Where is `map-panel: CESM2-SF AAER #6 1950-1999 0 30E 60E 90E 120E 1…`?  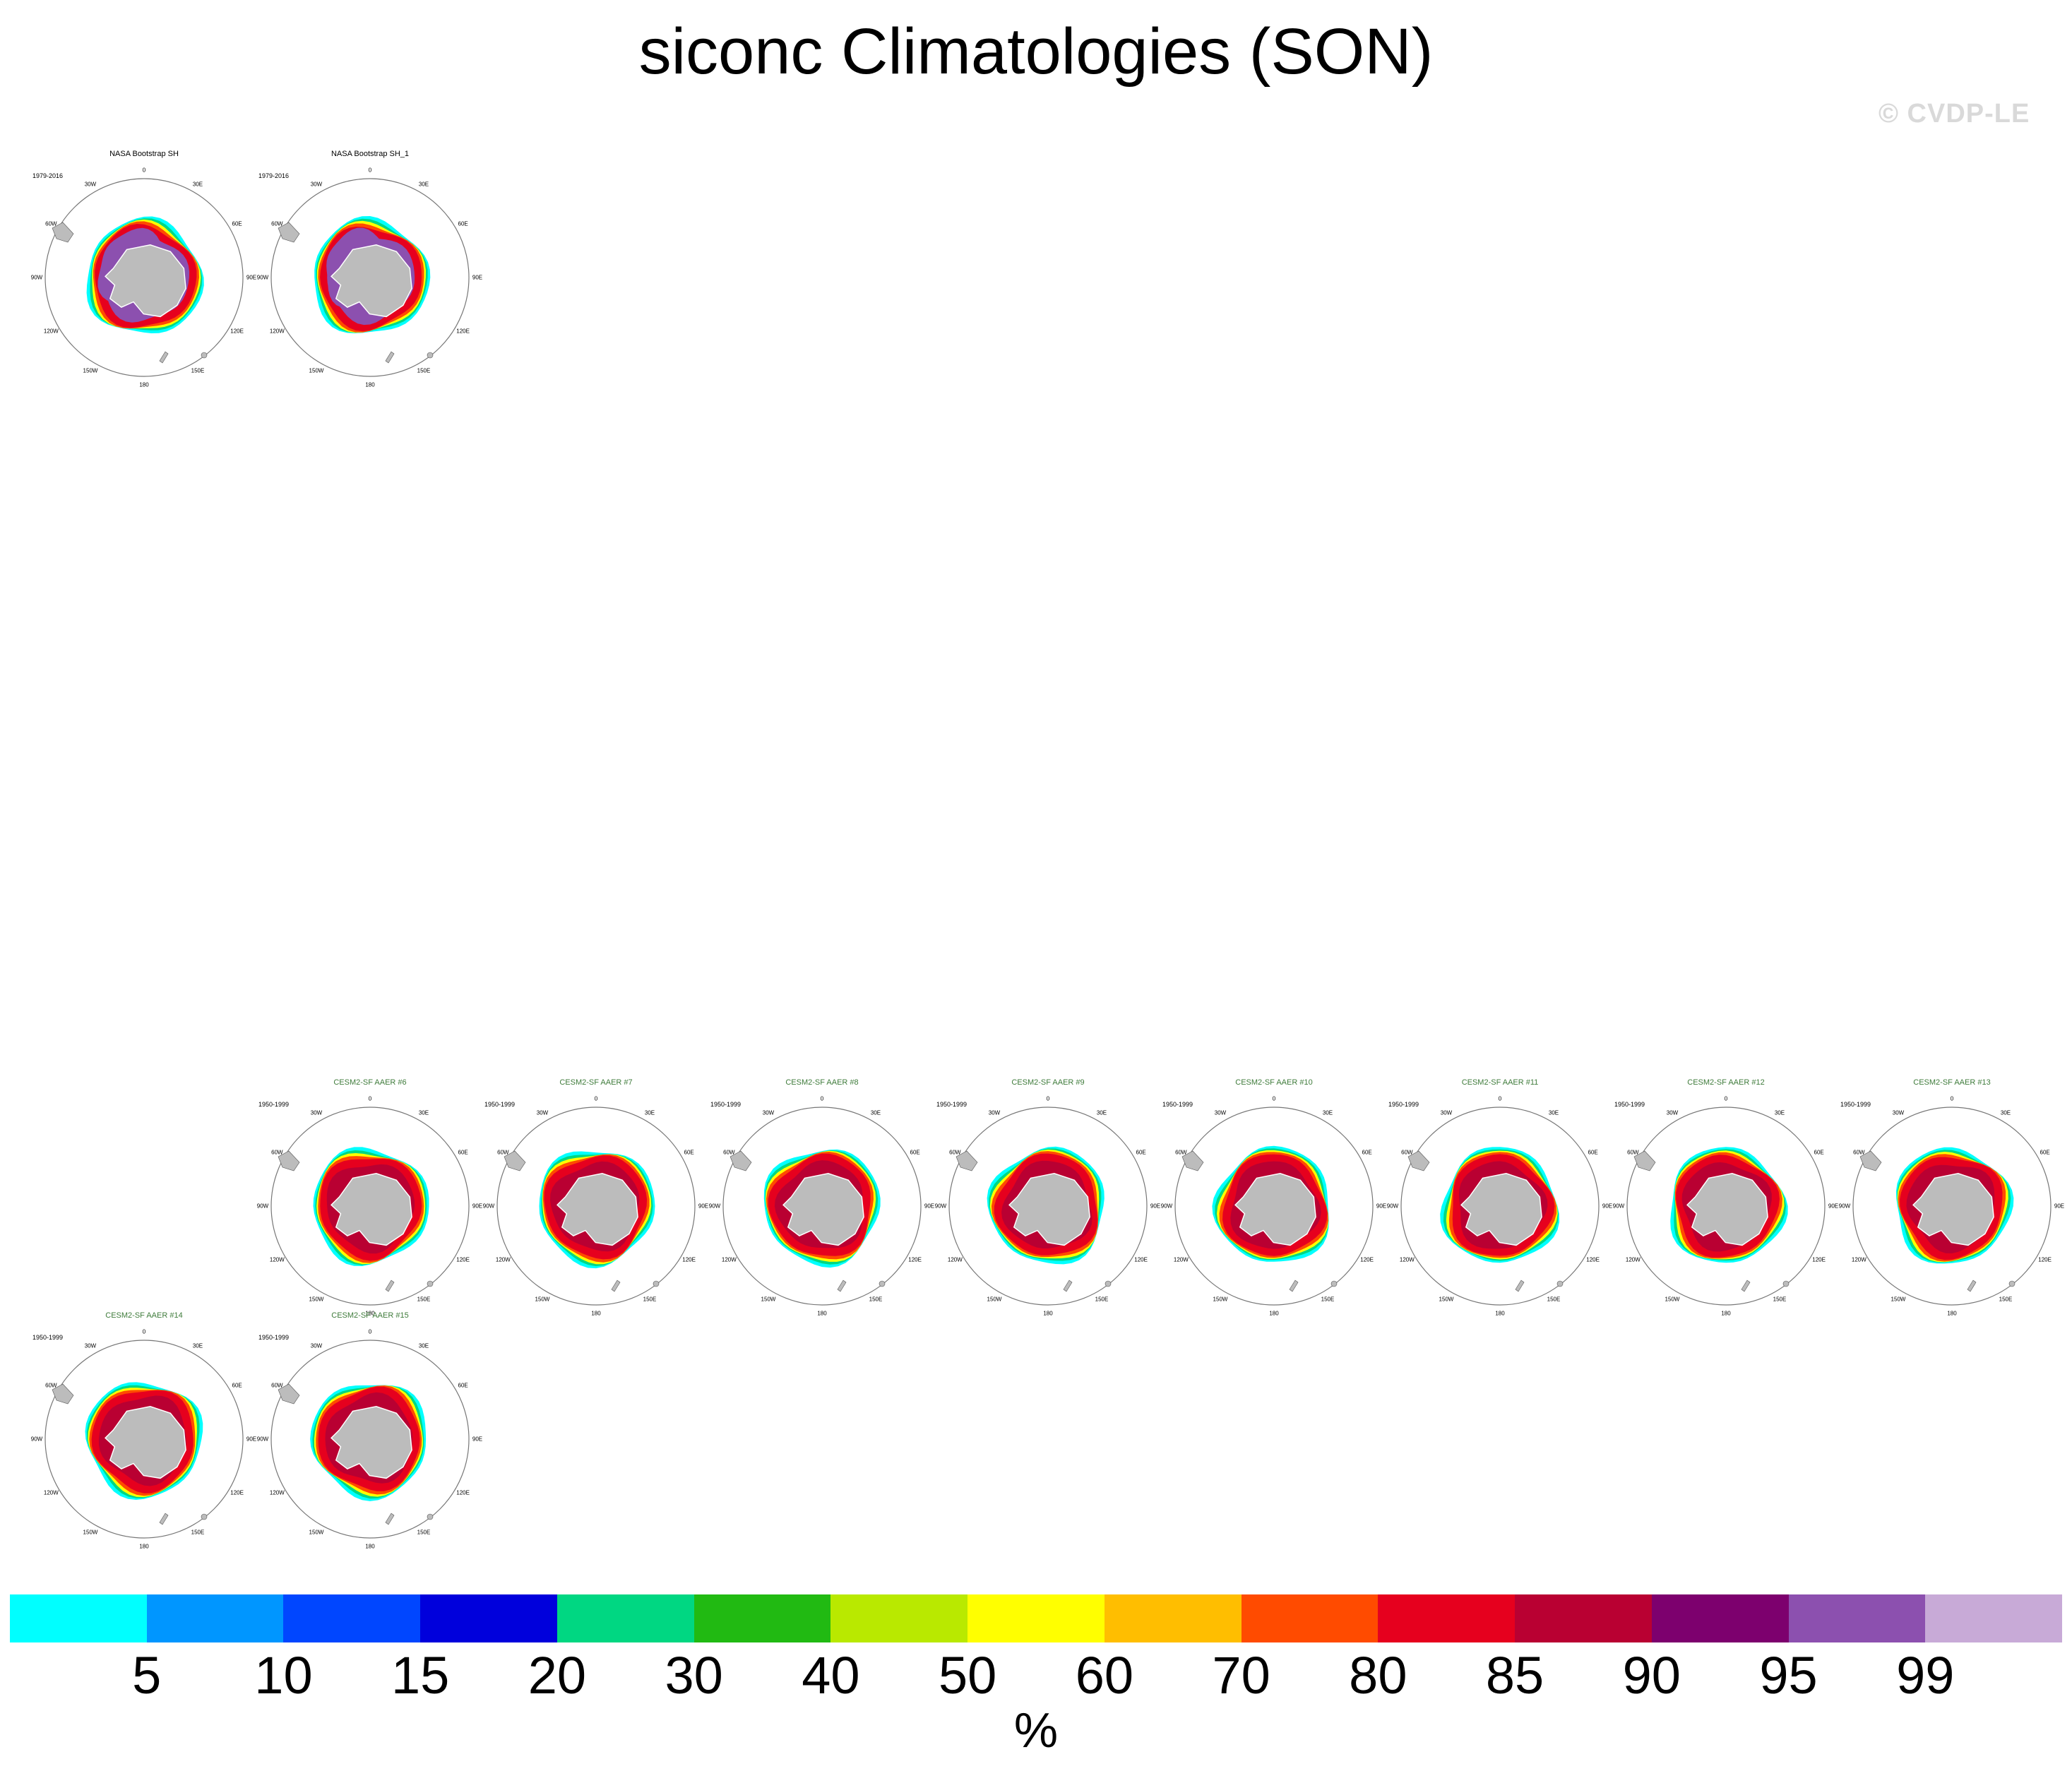 map-panel: CESM2-SF AAER #6 1950-1999 0 30E 60E 90E 120E 1… is located at coordinates (370, 1199).